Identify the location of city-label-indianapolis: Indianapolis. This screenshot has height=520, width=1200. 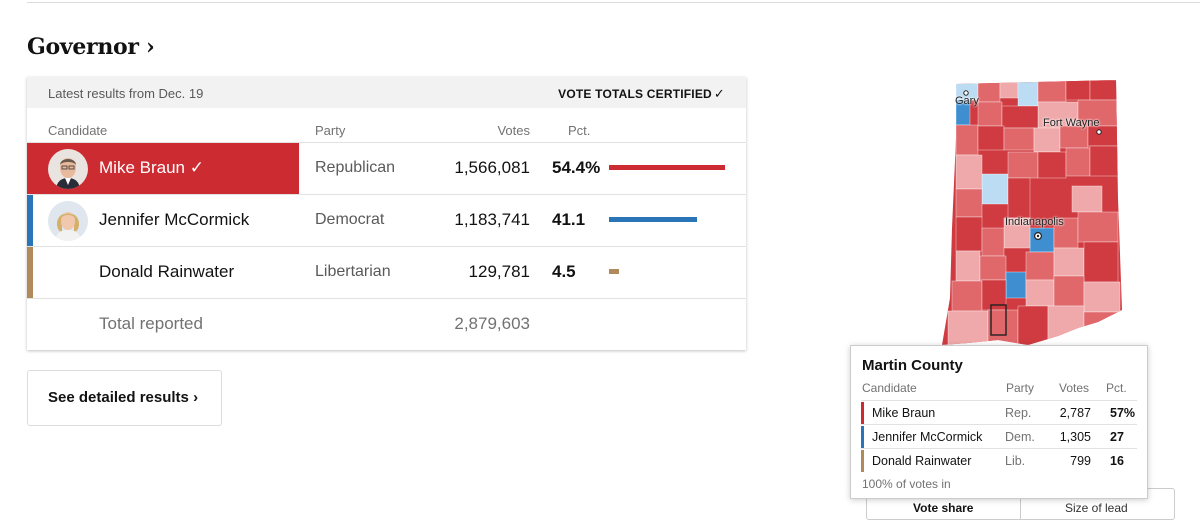
(1034, 222).